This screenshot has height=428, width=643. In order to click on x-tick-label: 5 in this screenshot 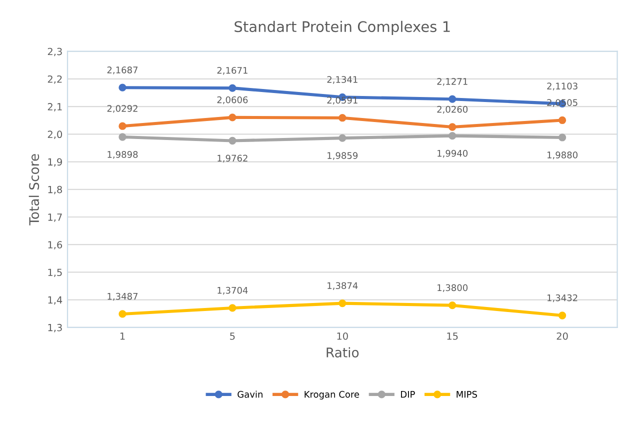, I will do `click(232, 336)`.